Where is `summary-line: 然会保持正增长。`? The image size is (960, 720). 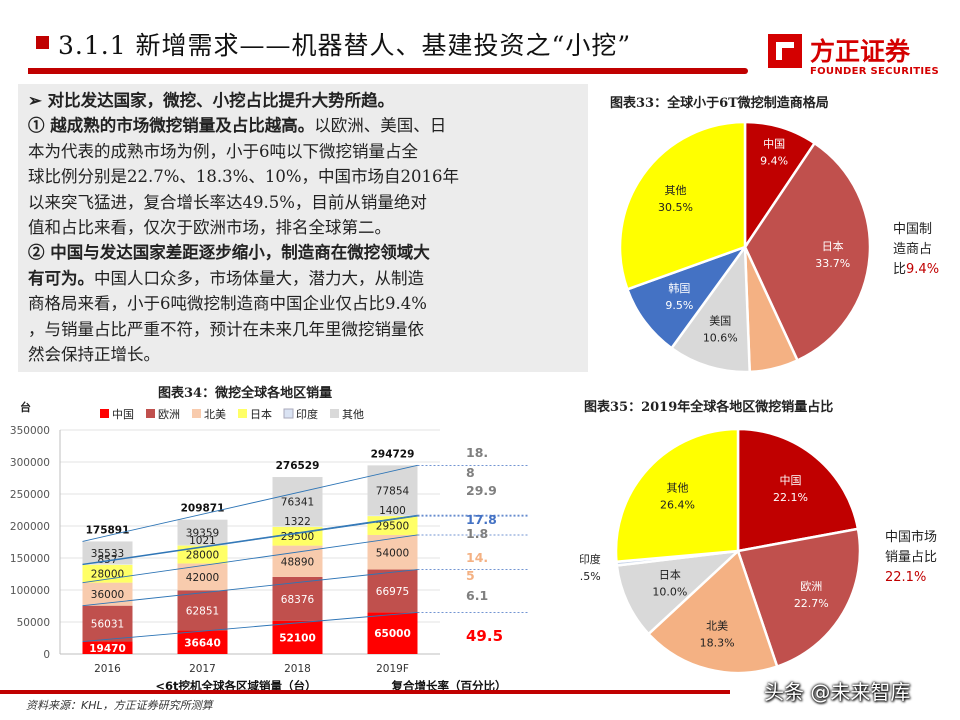
summary-line: 然会保持正增长。 is located at coordinates (94, 355).